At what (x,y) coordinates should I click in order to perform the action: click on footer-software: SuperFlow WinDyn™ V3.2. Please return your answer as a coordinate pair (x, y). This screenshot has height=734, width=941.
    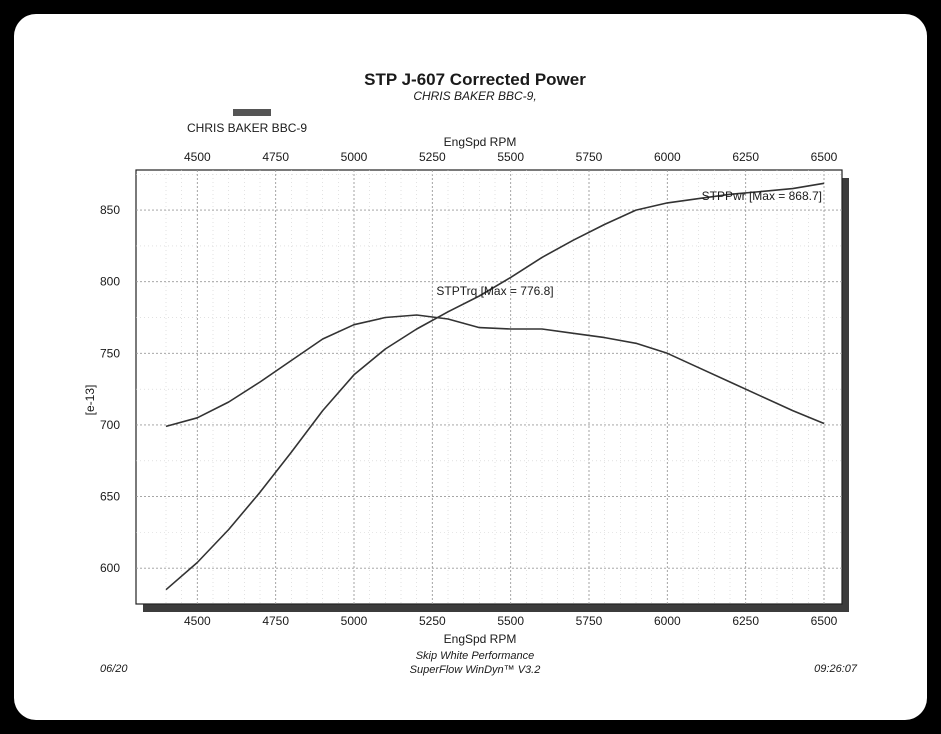
    Looking at the image, I should click on (475, 670).